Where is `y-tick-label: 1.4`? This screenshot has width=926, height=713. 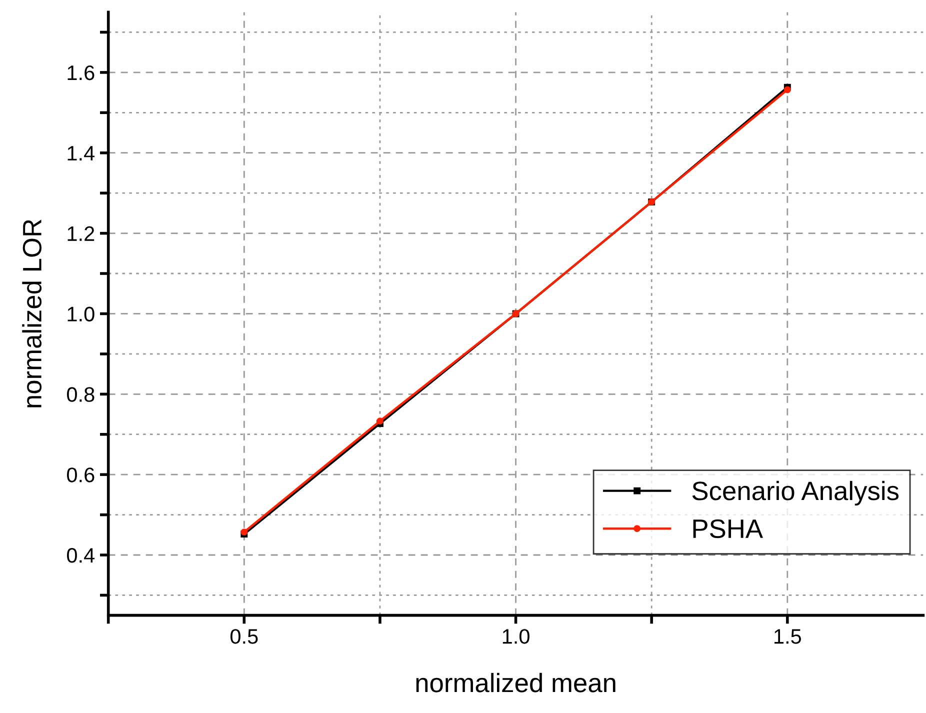
y-tick-label: 1.4 is located at coordinates (81, 153).